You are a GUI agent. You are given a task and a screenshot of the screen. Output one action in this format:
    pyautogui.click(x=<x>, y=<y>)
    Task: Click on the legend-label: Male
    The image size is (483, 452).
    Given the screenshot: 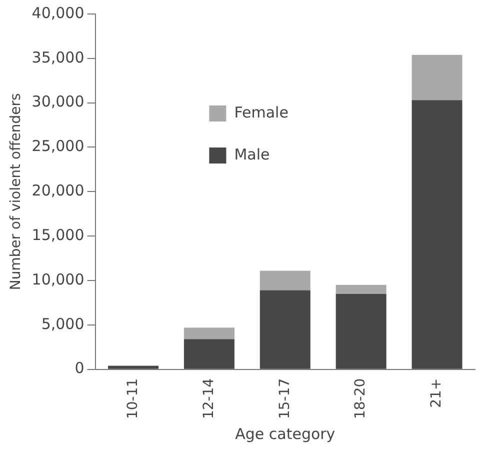 What is the action you would take?
    pyautogui.click(x=252, y=154)
    